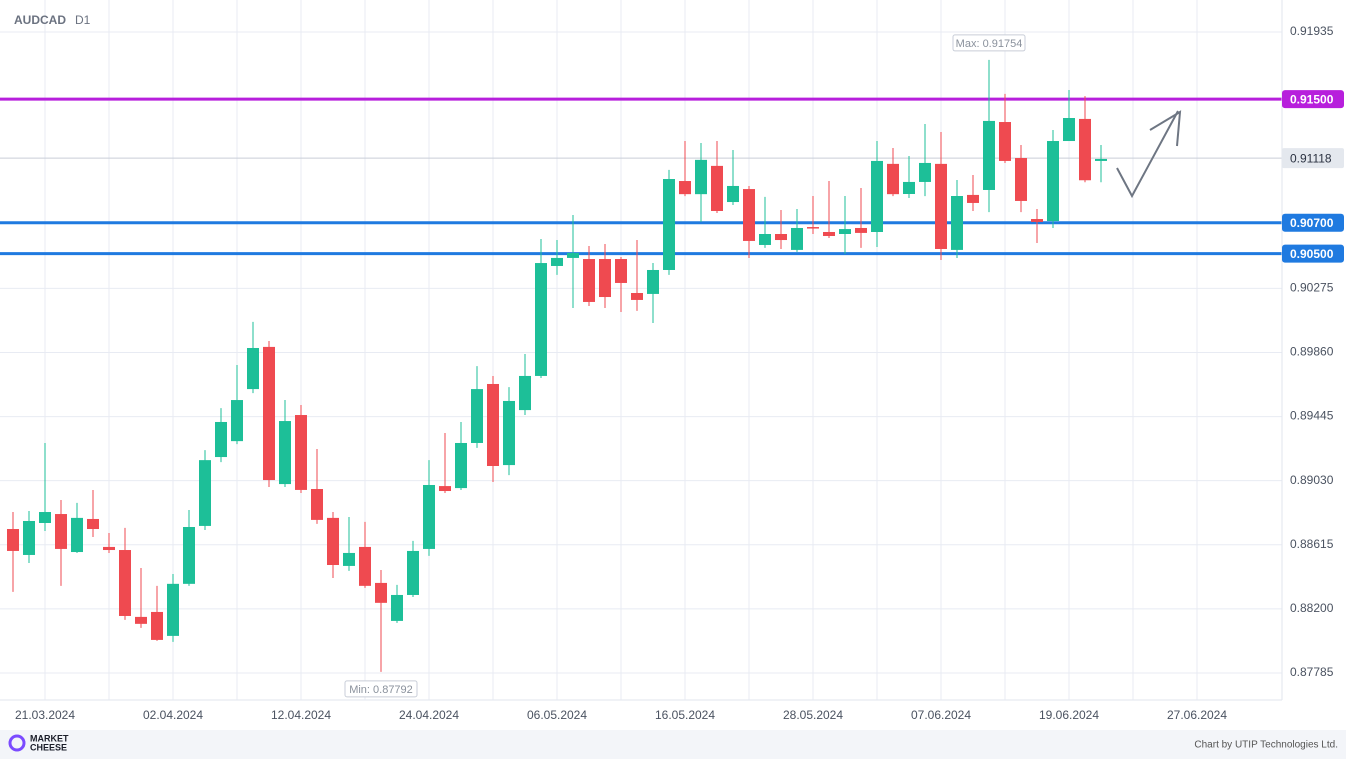 This screenshot has height=759, width=1346. I want to click on annotation: Max: 0.91754, so click(989, 44).